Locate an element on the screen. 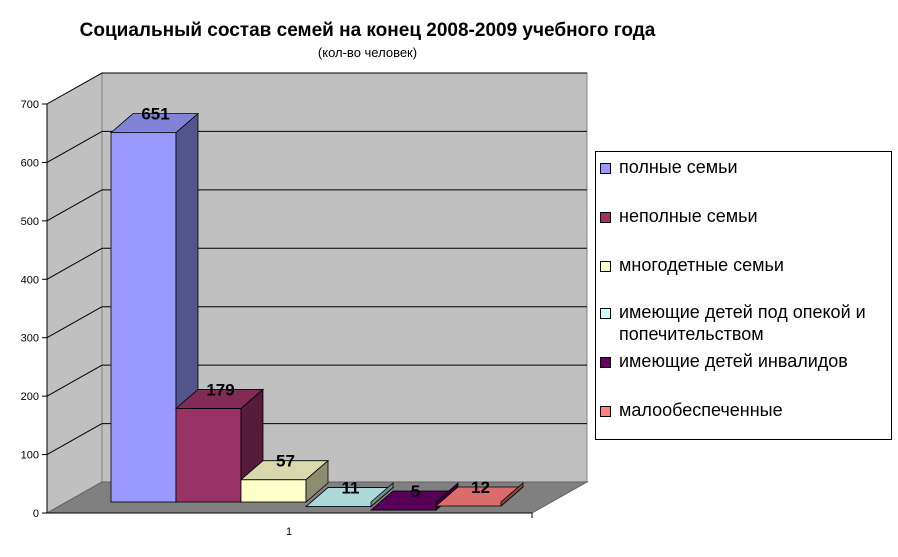  legend-item: многодетные семьи is located at coordinates (747, 265).